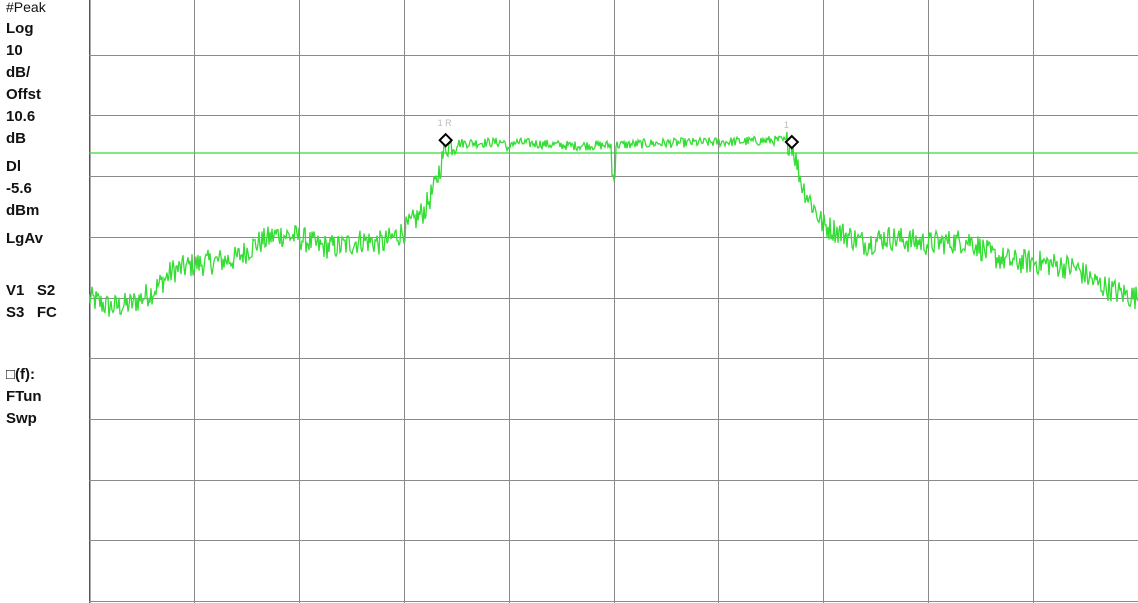 The image size is (1138, 603). I want to click on left-marker-tag: 1 R, so click(445, 123).